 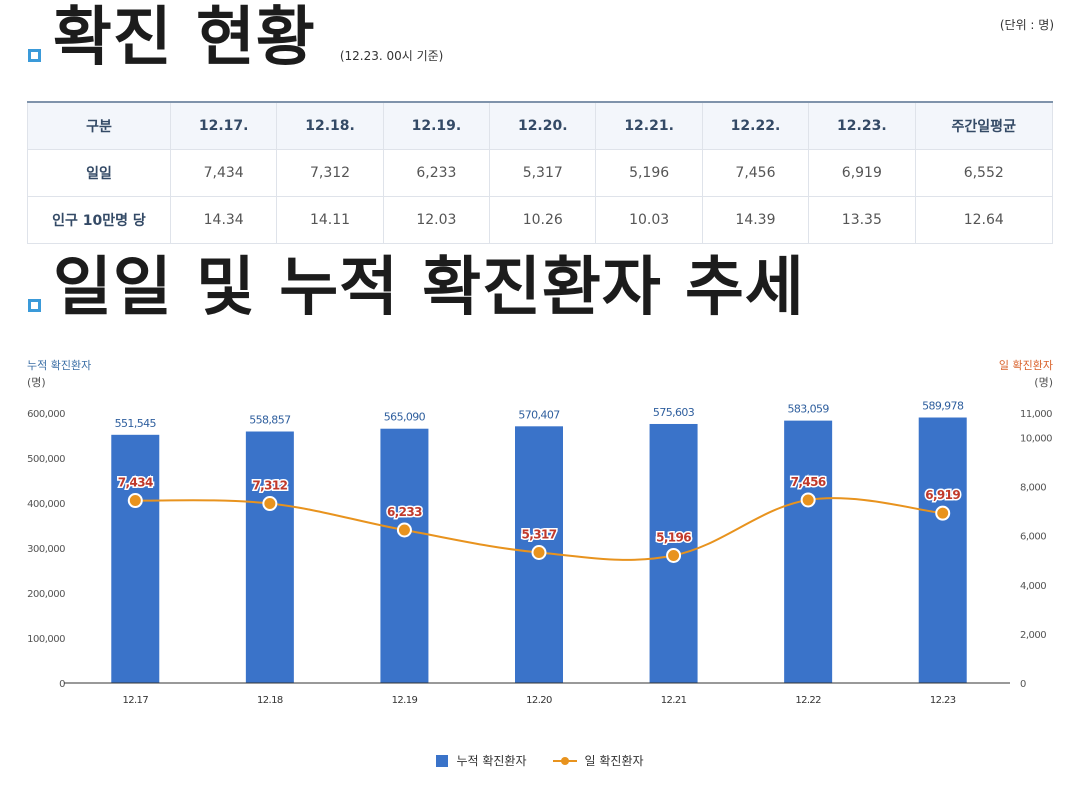 What do you see at coordinates (862, 125) in the screenshot?
I see `table-header-cell: 12.23.` at bounding box center [862, 125].